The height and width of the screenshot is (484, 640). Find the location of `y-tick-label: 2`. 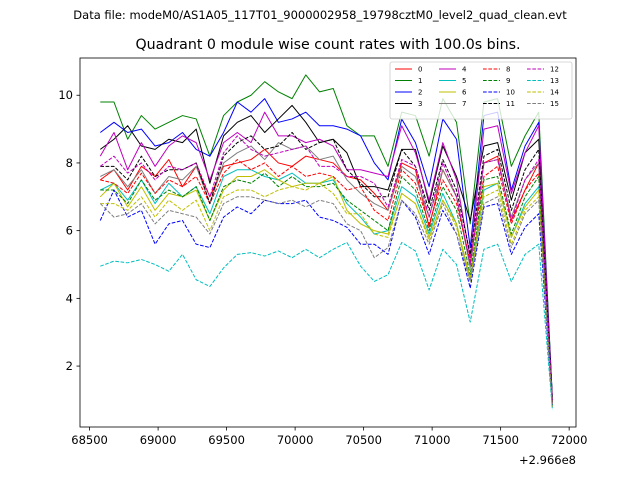

y-tick-label: 2 is located at coordinates (69, 366).